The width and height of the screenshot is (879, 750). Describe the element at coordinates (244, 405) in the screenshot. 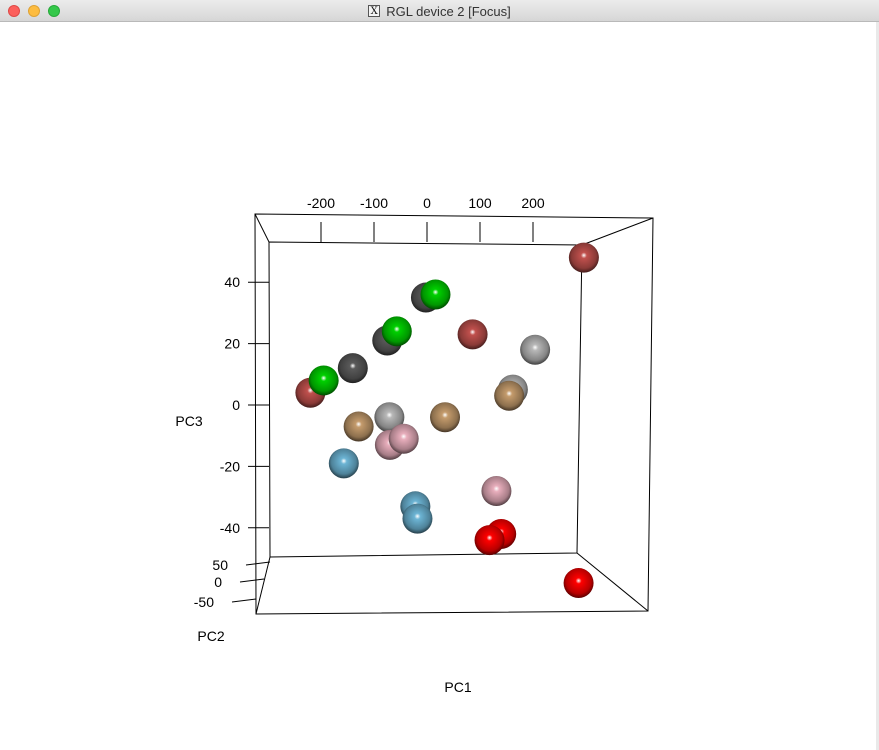

I see `z-axis: 40 20 0 -20 -40` at that location.